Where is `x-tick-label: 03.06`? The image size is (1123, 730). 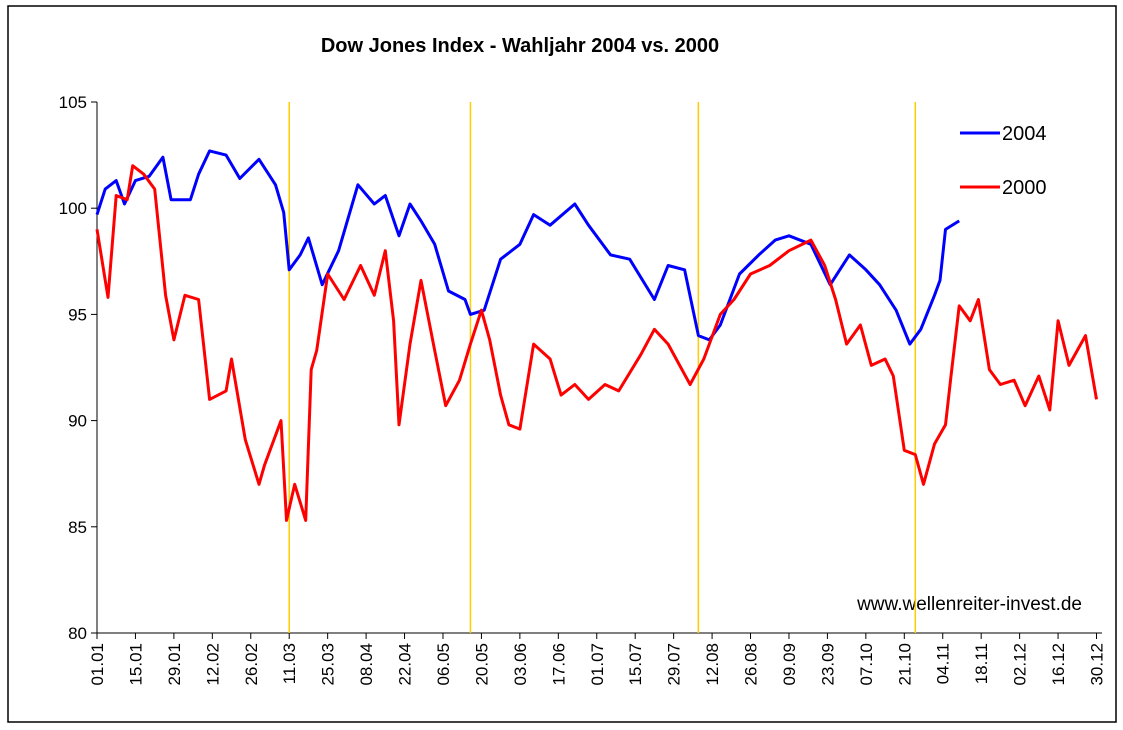 x-tick-label: 03.06 is located at coordinates (520, 664).